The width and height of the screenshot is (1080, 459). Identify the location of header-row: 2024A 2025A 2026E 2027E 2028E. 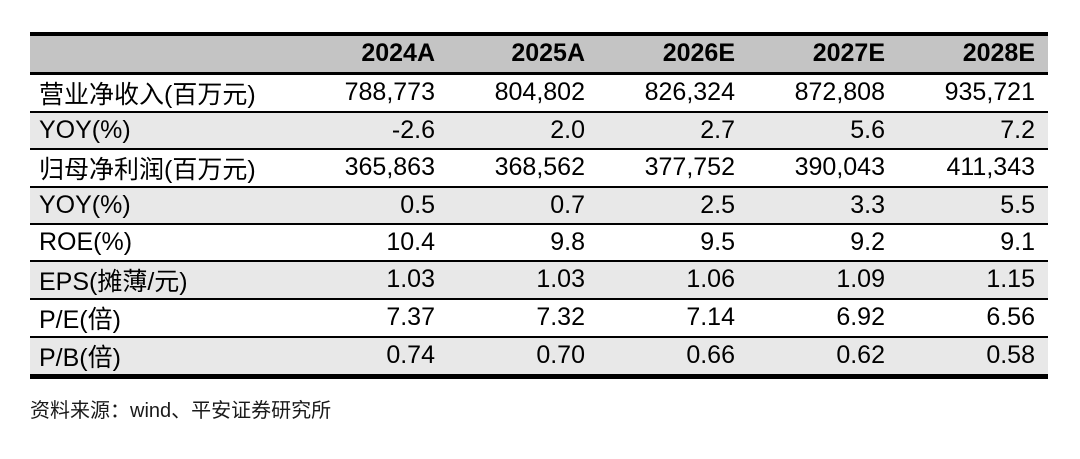
(539, 53).